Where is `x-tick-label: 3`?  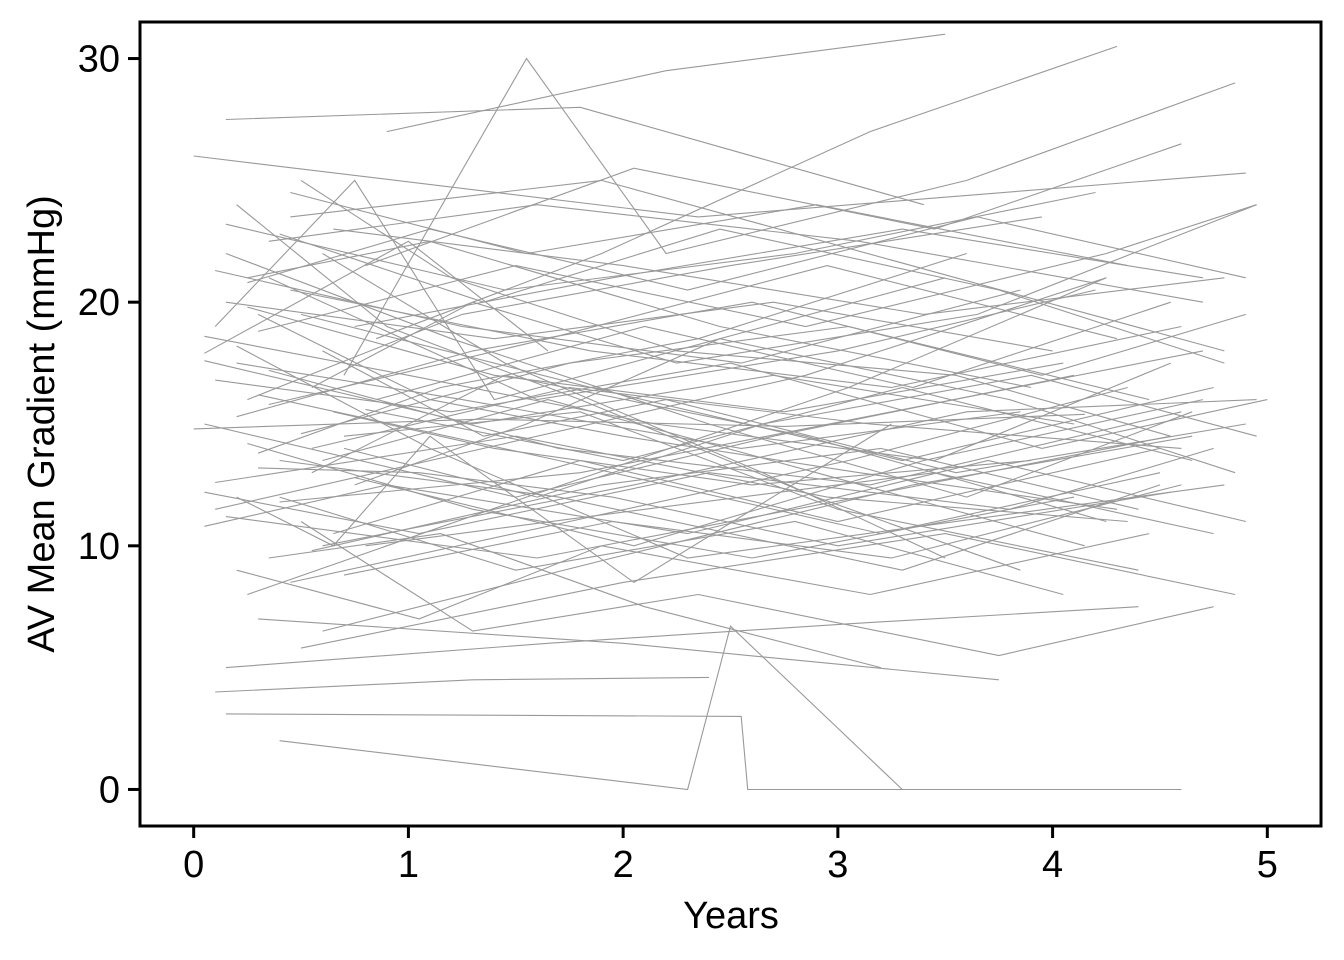
x-tick-label: 3 is located at coordinates (837, 865).